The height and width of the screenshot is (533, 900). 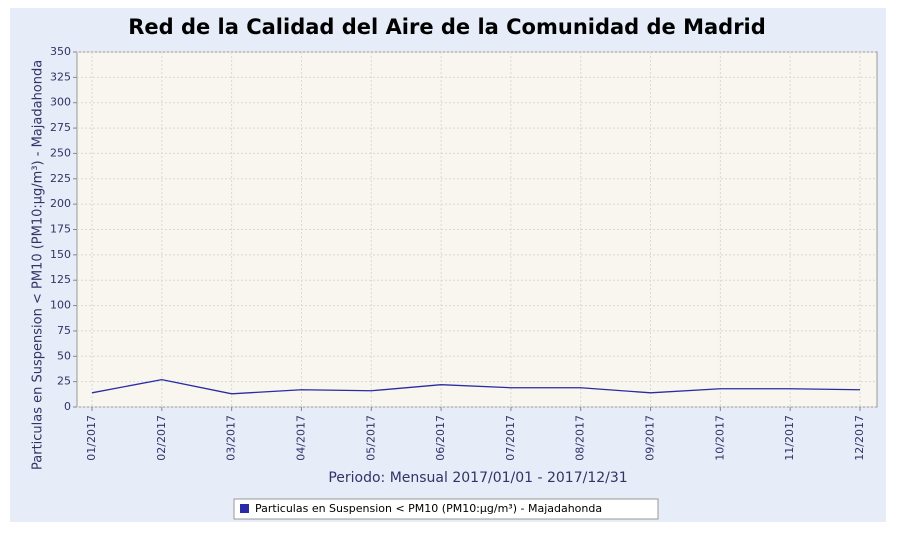 What do you see at coordinates (64, 330) in the screenshot?
I see `y-tick-label: 75` at bounding box center [64, 330].